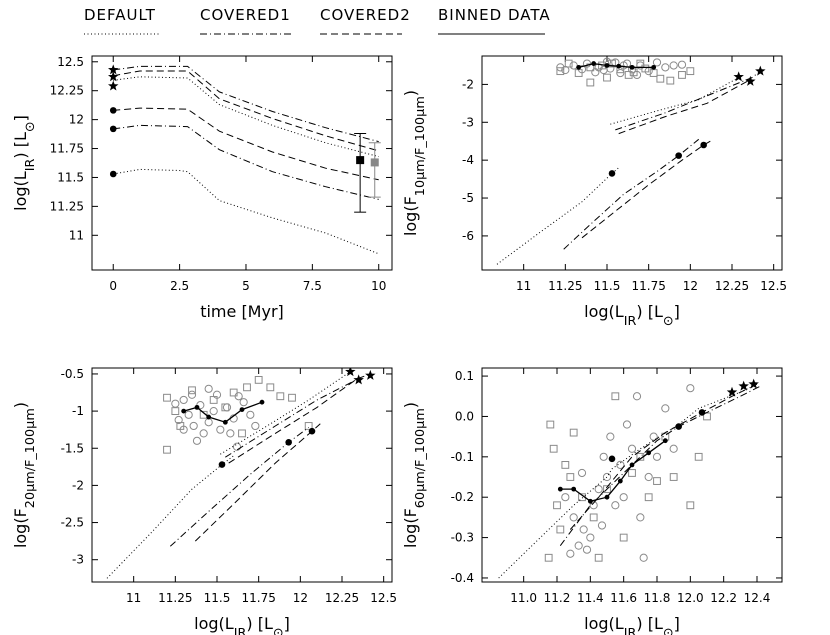 This screenshot has width=830, height=635. Describe the element at coordinates (217, 598) in the screenshot. I see `x-tick-label: 11.5` at that location.